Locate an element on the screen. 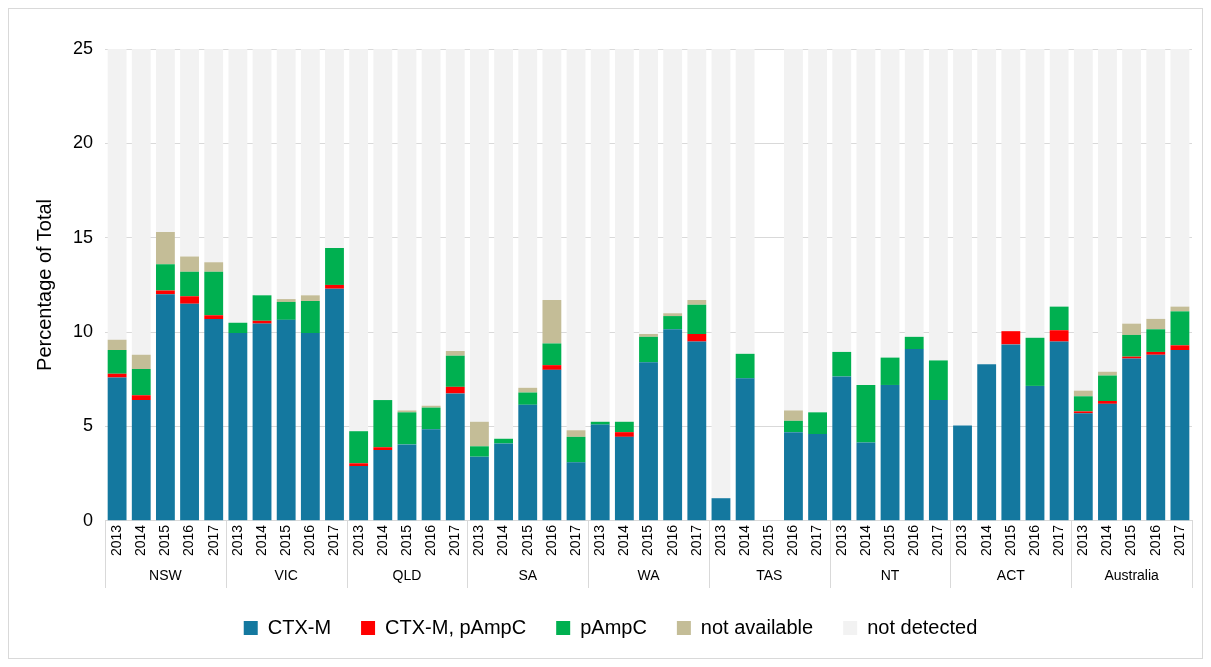 The image size is (1211, 667). y-tick-label: 10 is located at coordinates (83, 331).